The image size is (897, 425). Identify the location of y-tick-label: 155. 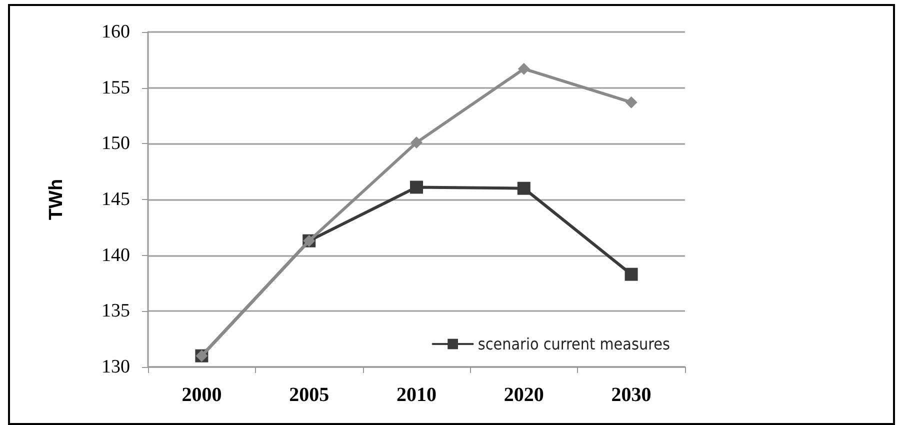
(116, 87).